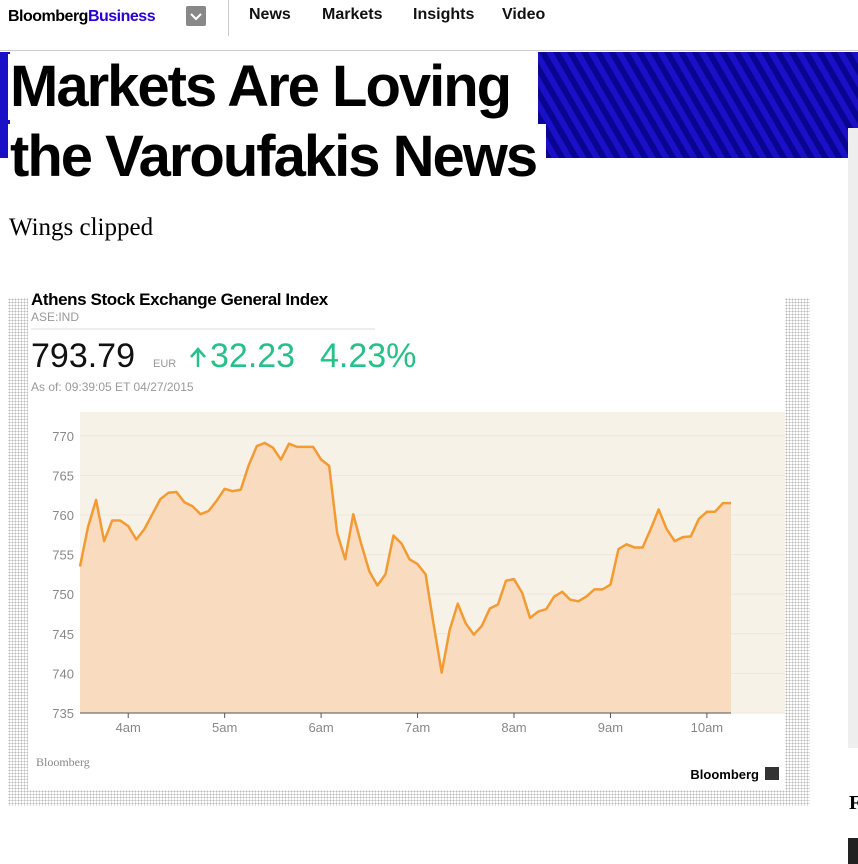 This screenshot has width=858, height=864. I want to click on y-tick-label: 745, so click(63, 634).